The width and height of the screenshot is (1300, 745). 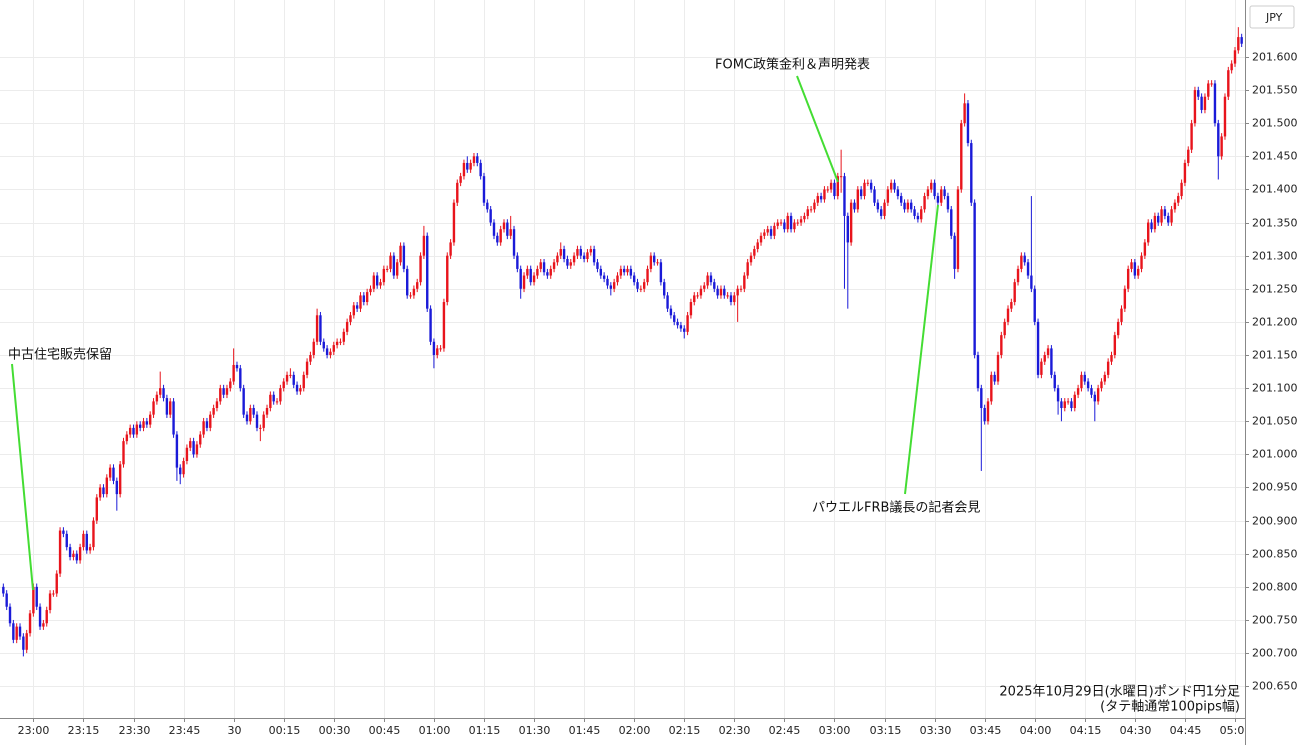 What do you see at coordinates (1236, 730) in the screenshot?
I see `x-tick-label: 05:00` at bounding box center [1236, 730].